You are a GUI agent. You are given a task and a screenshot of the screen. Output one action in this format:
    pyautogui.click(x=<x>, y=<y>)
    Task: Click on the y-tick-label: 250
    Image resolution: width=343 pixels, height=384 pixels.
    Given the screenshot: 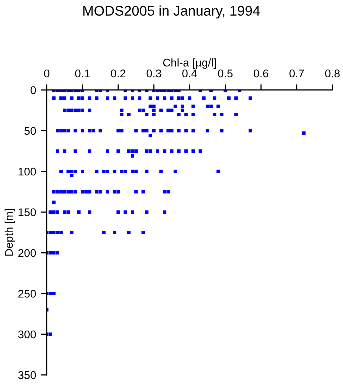 What is the action you would take?
    pyautogui.click(x=27, y=294)
    